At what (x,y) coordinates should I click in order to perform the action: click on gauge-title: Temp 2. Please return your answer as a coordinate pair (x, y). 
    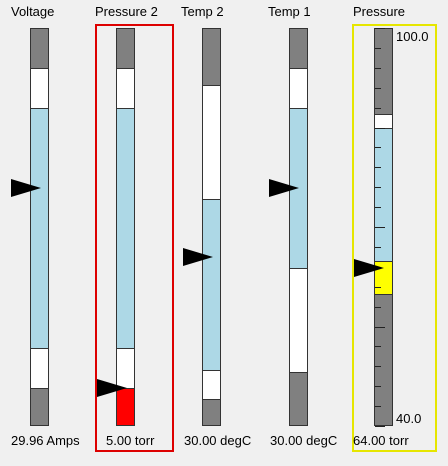
    Looking at the image, I should click on (202, 11).